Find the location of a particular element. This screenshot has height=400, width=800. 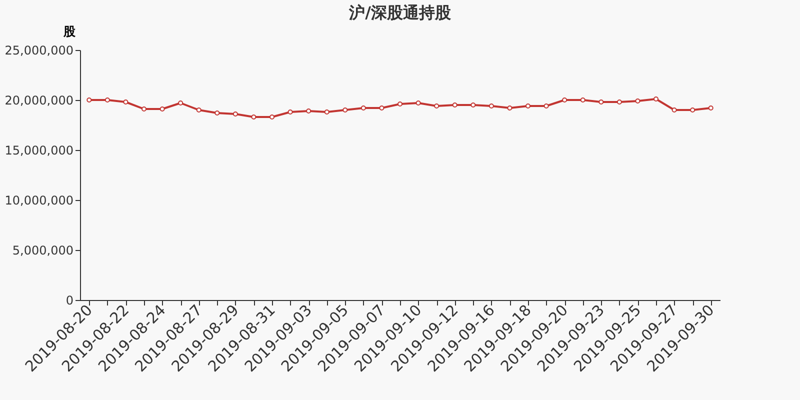

y-axis-title: 股 is located at coordinates (69, 31).